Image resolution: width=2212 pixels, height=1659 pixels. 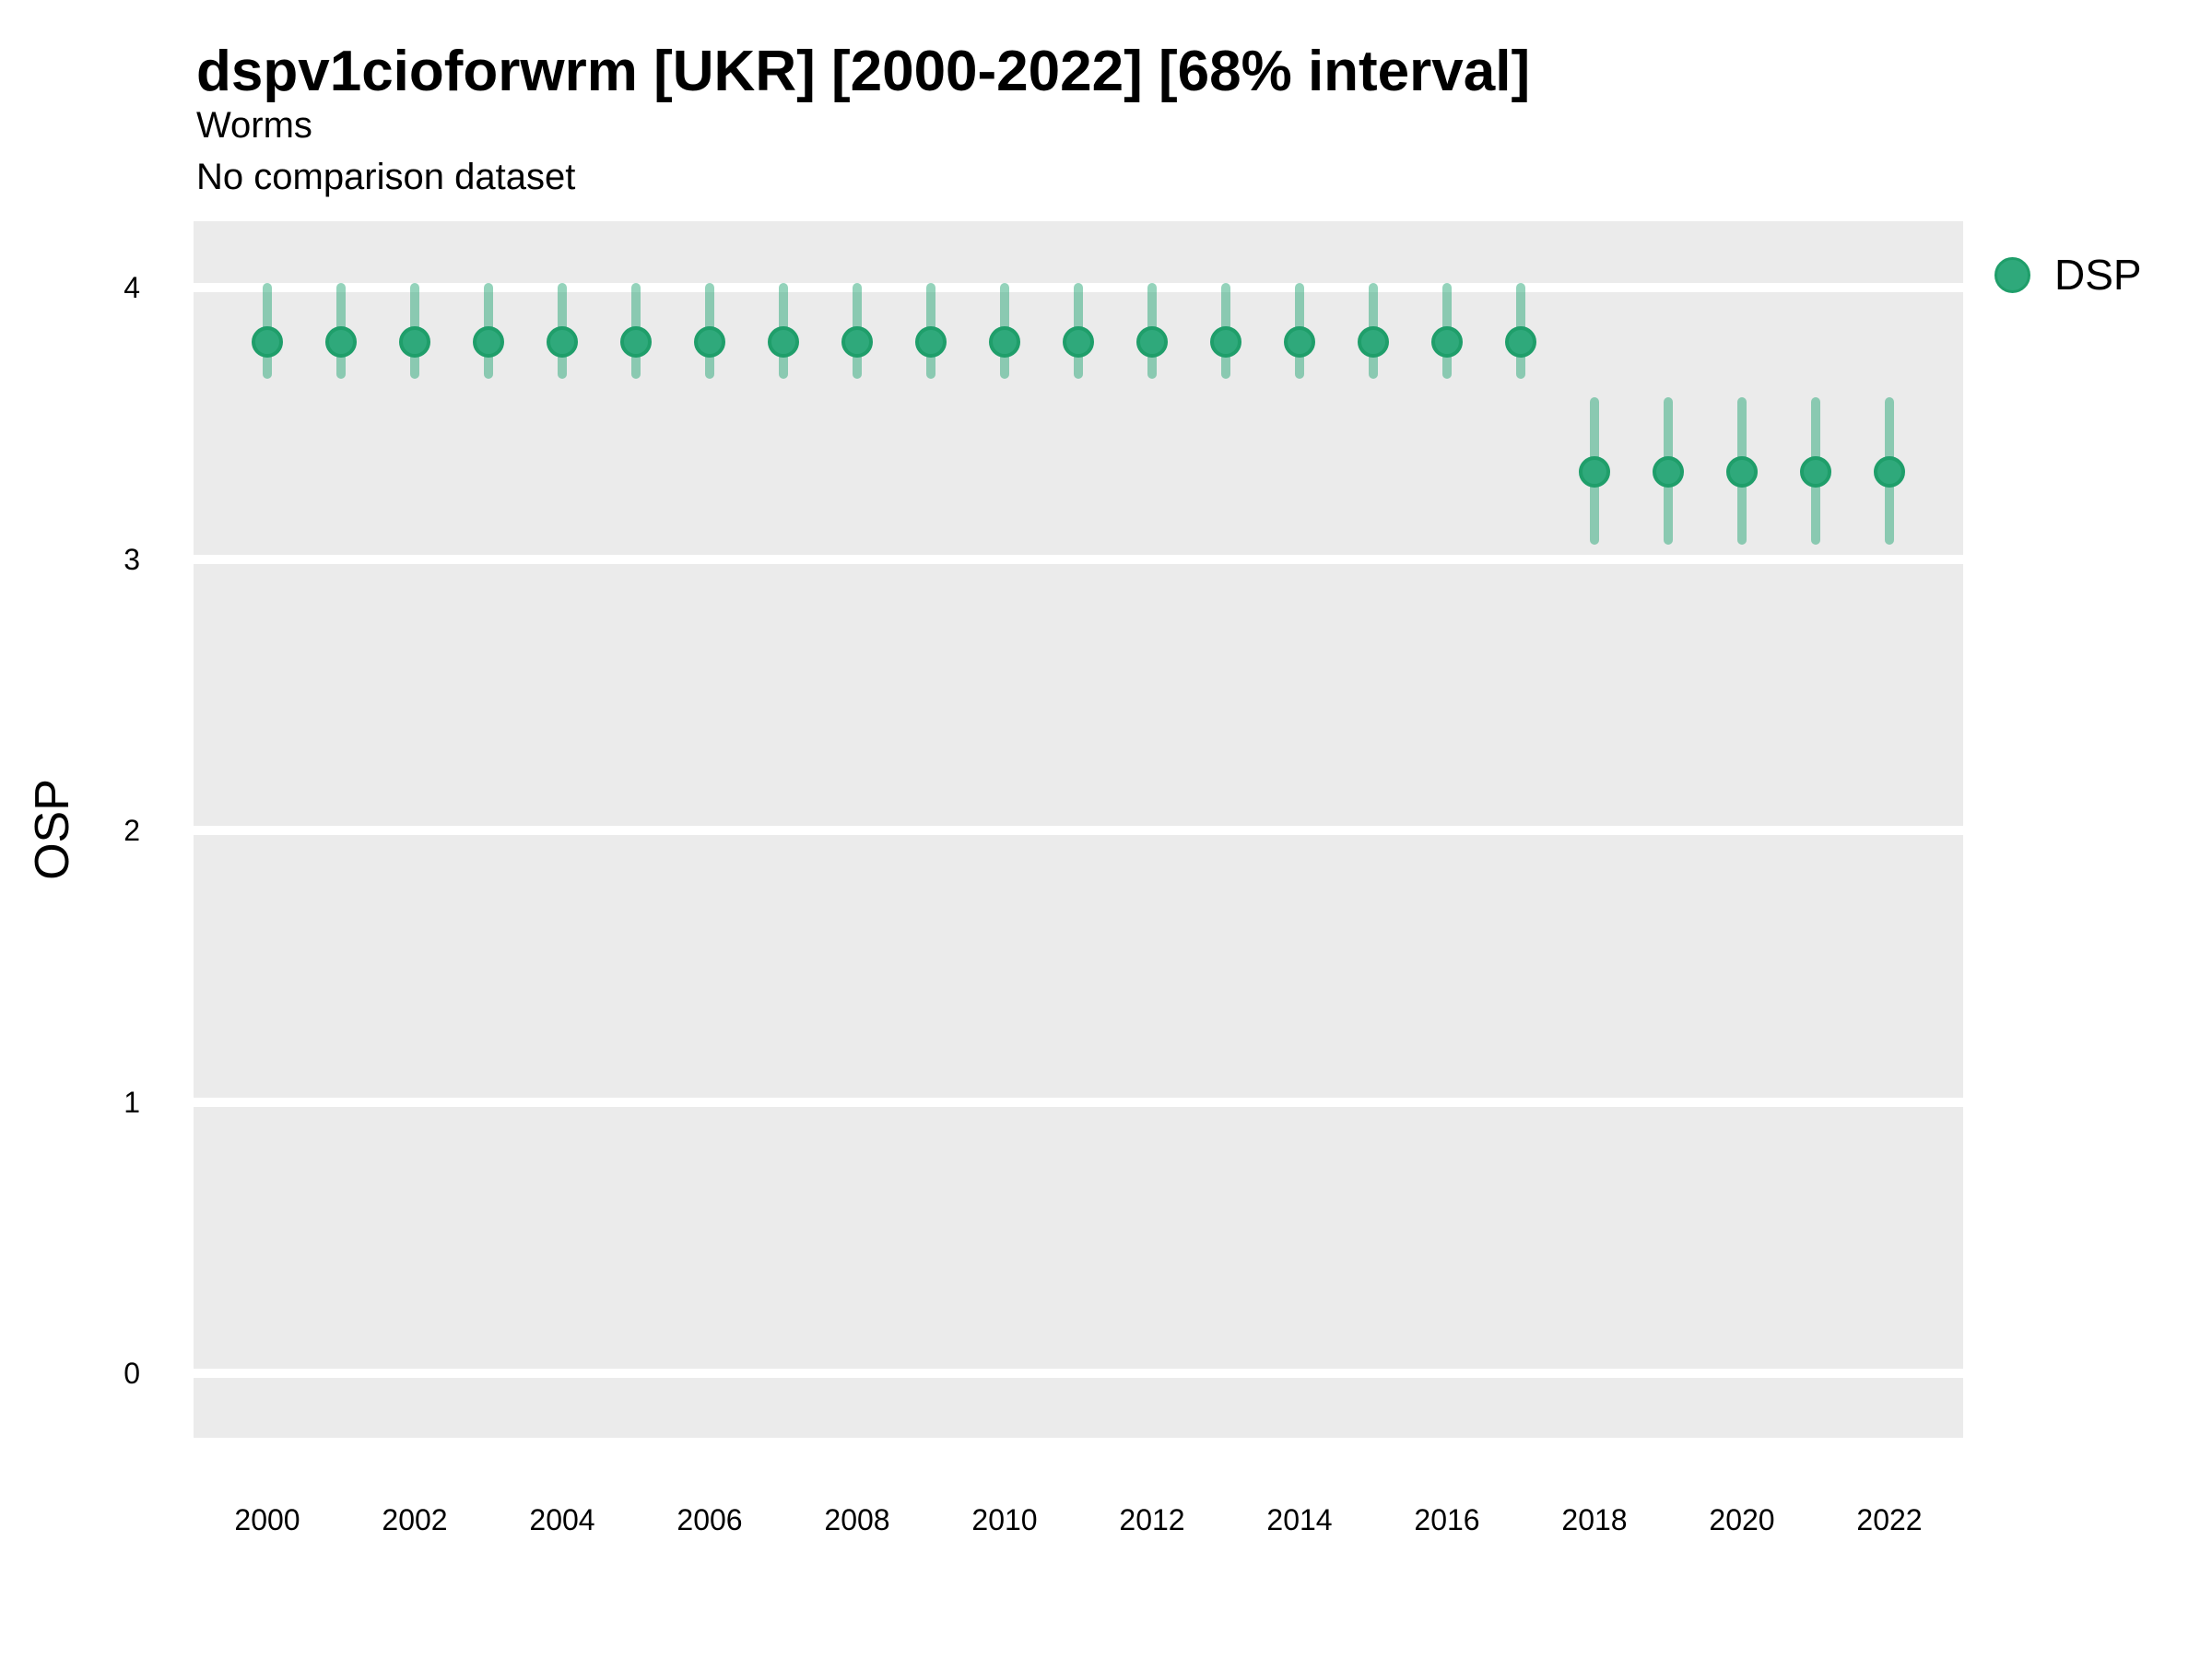 What do you see at coordinates (1004, 1519) in the screenshot?
I see `x-tick-2010: 2010` at bounding box center [1004, 1519].